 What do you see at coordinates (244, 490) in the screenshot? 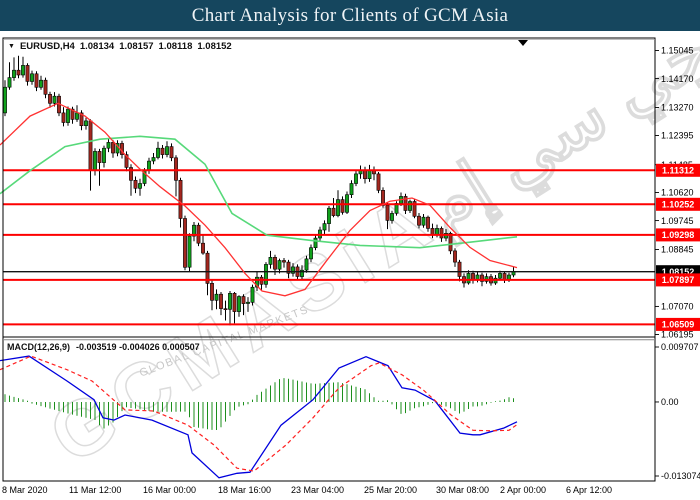
I see `svg-text: 18 Mar 16:00` at bounding box center [244, 490].